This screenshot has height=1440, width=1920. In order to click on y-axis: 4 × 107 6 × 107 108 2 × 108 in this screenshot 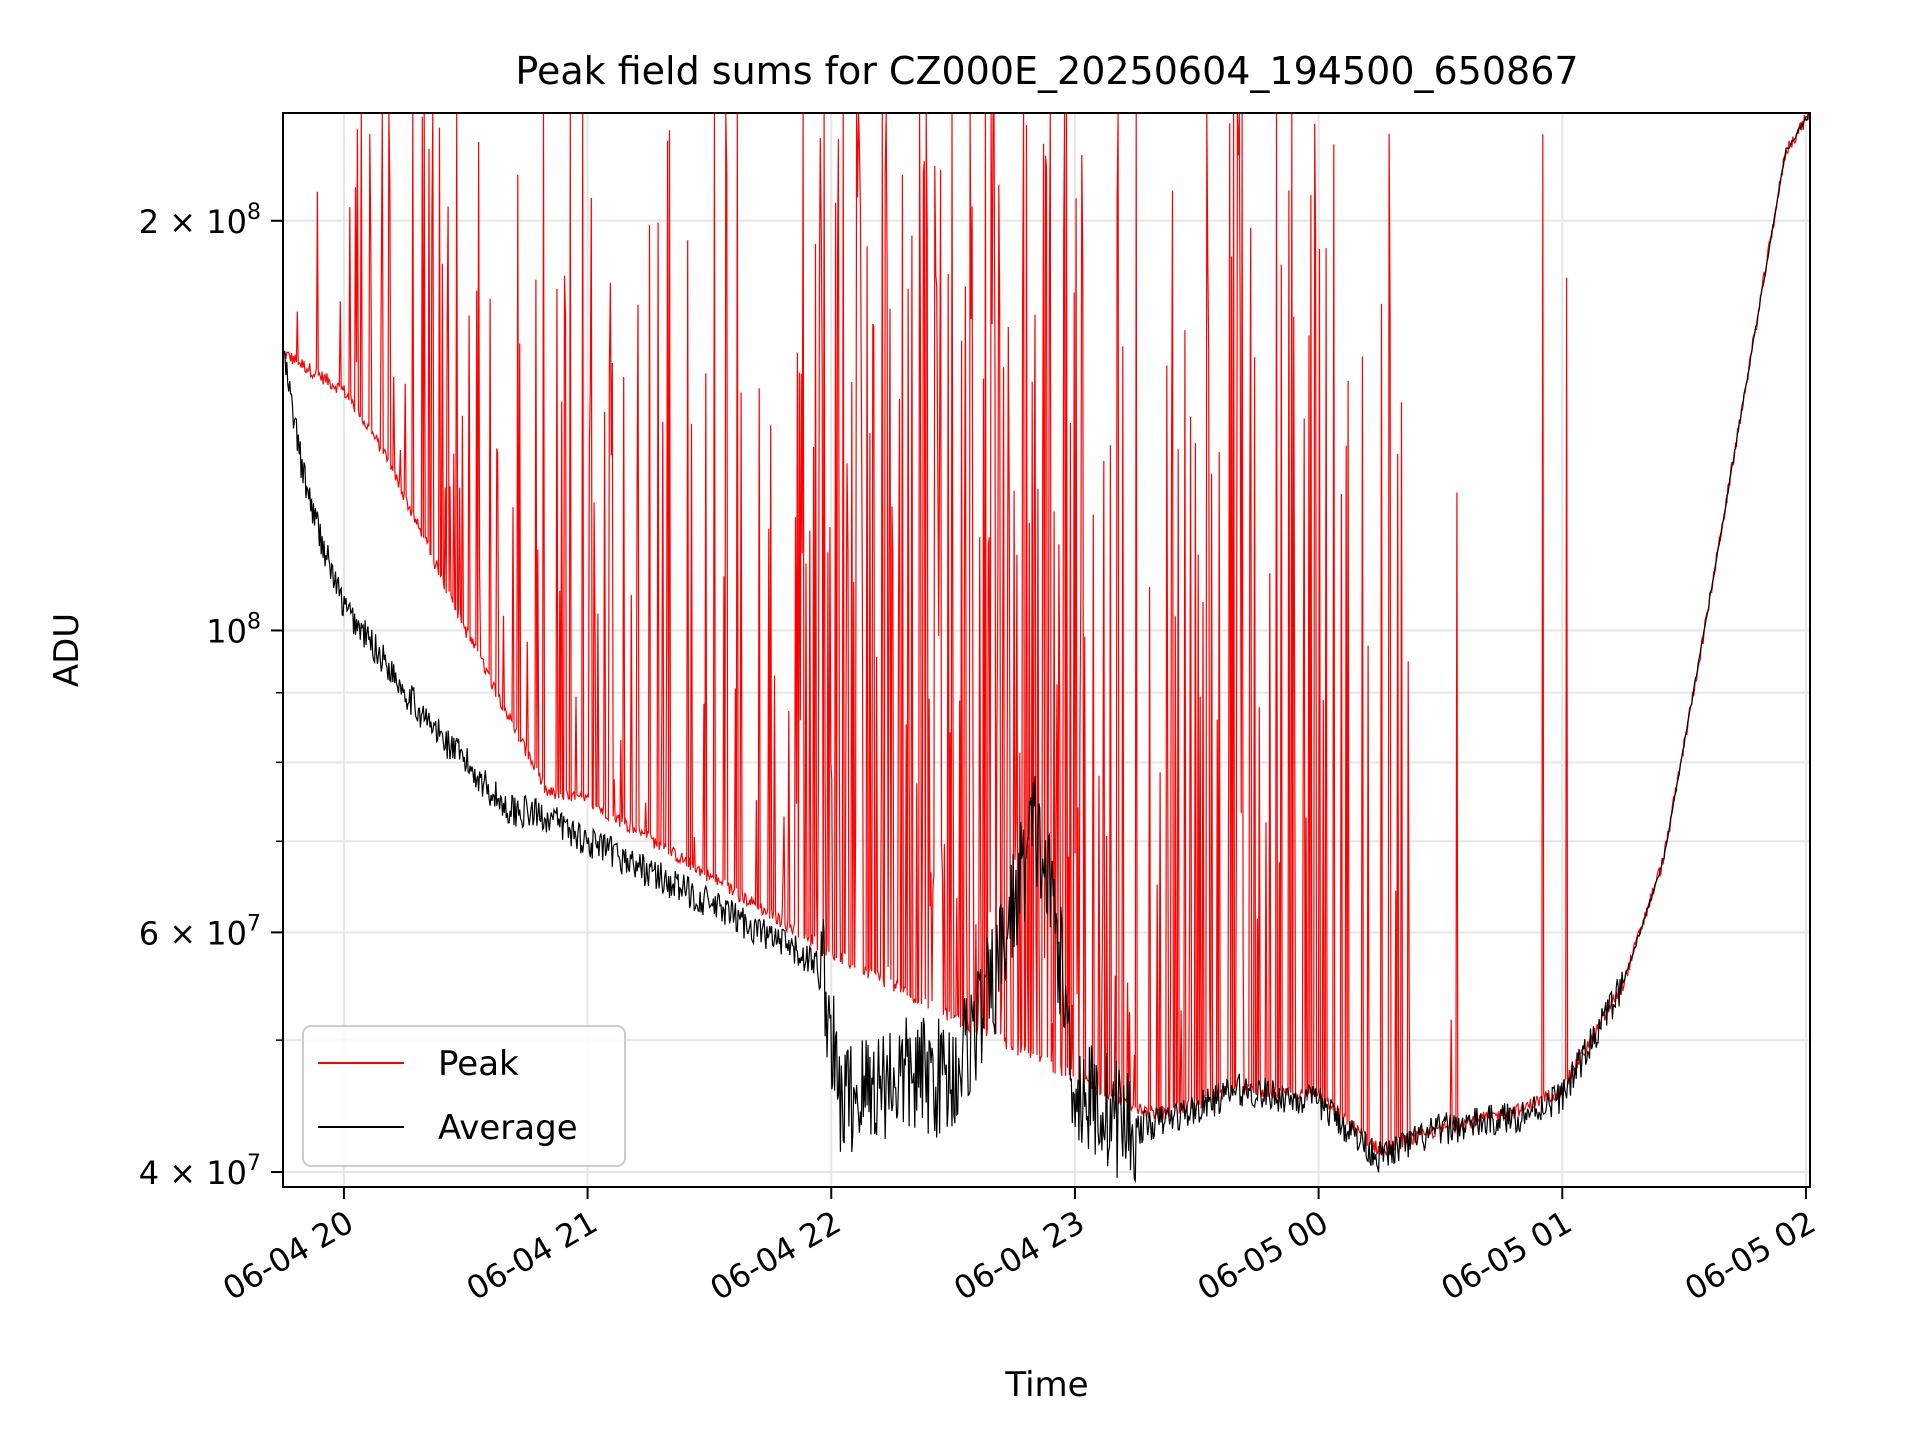, I will do `click(211, 696)`.